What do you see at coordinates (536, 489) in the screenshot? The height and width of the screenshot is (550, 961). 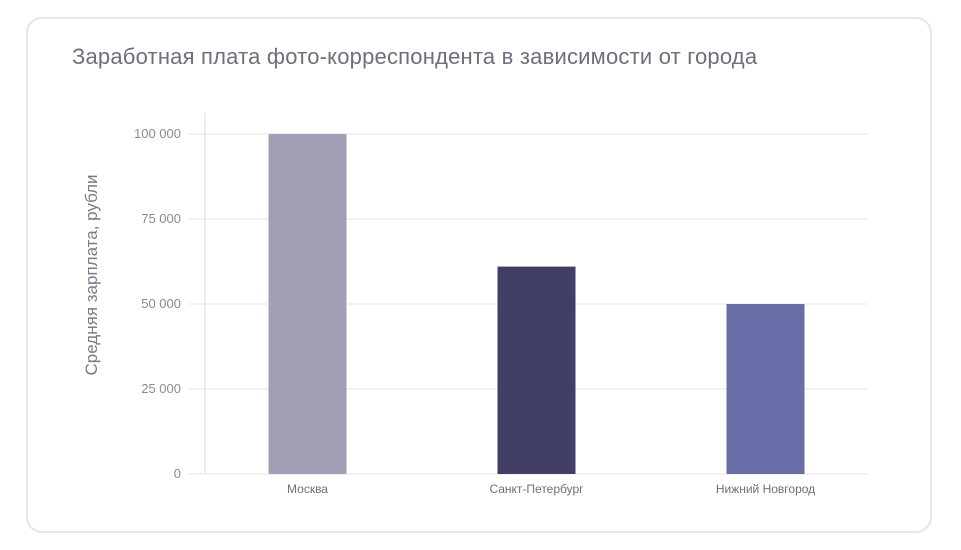 I see `x-tick-label: Санкт-Петербург` at bounding box center [536, 489].